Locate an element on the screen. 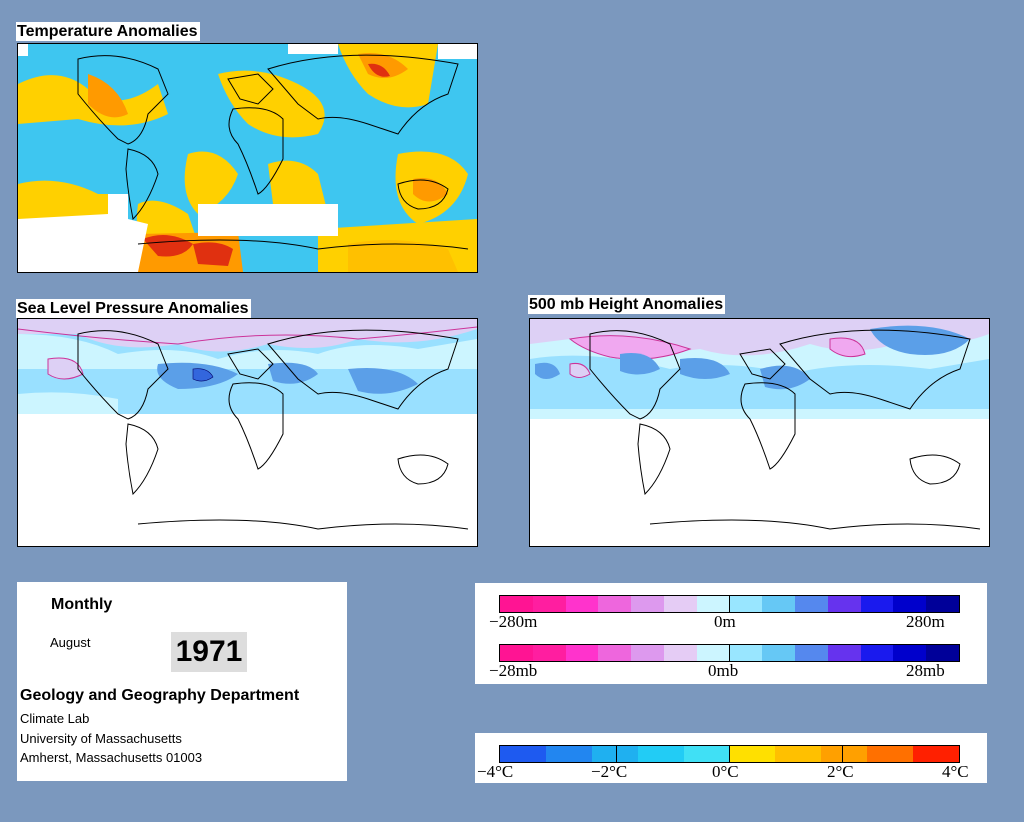 This screenshot has width=1024, height=822. address-line: Amherst, Massachusetts 01003 is located at coordinates (111, 757).